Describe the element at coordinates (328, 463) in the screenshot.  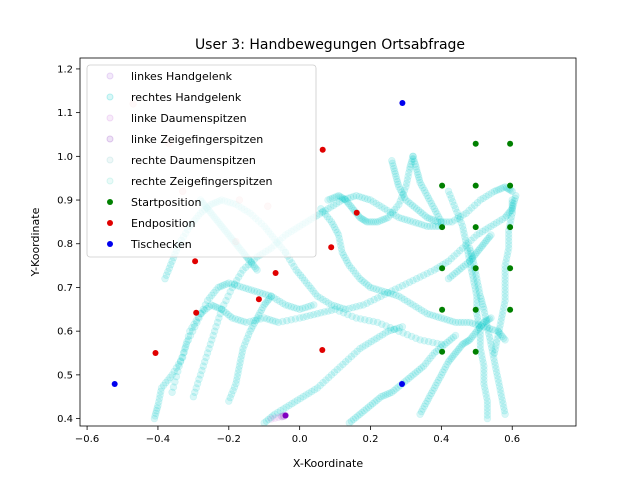
I see `x-axis-label: X-Koordinate` at that location.